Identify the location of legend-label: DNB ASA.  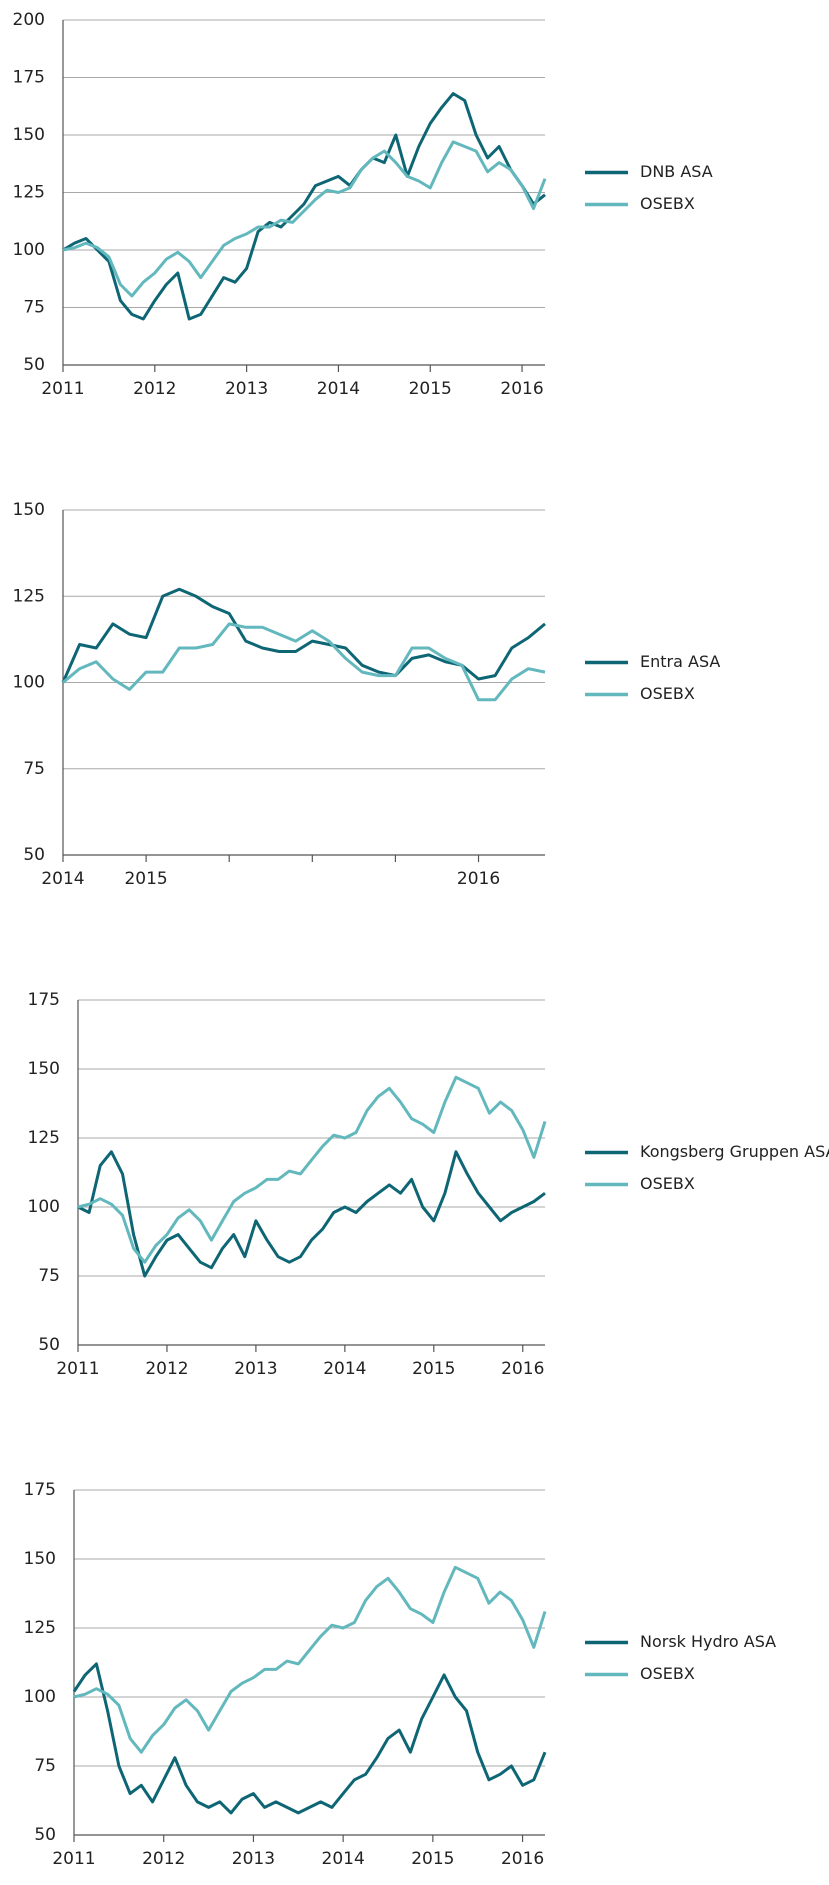
(676, 171).